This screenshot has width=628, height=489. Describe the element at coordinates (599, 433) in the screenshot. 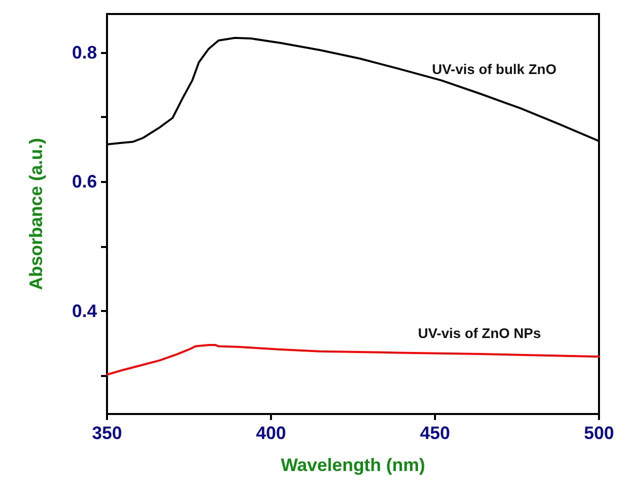

I see `x-tick-label: 500` at that location.